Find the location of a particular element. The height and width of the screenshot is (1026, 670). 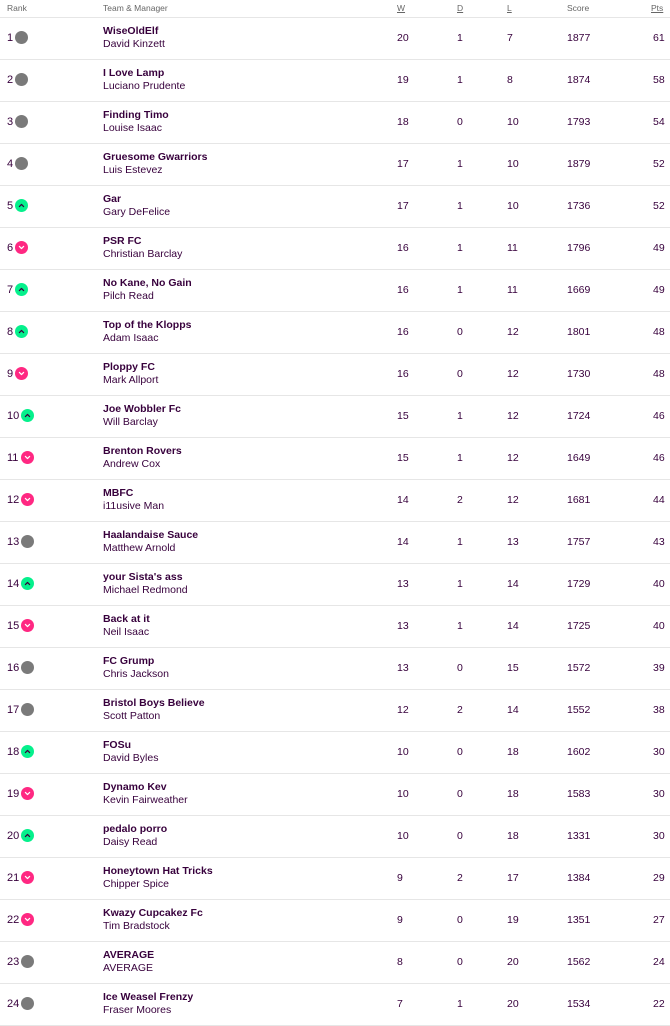

table-row: 2 I Love Lamp Luciano Prudente 19 1 8 1874 58 is located at coordinates (335, 81).